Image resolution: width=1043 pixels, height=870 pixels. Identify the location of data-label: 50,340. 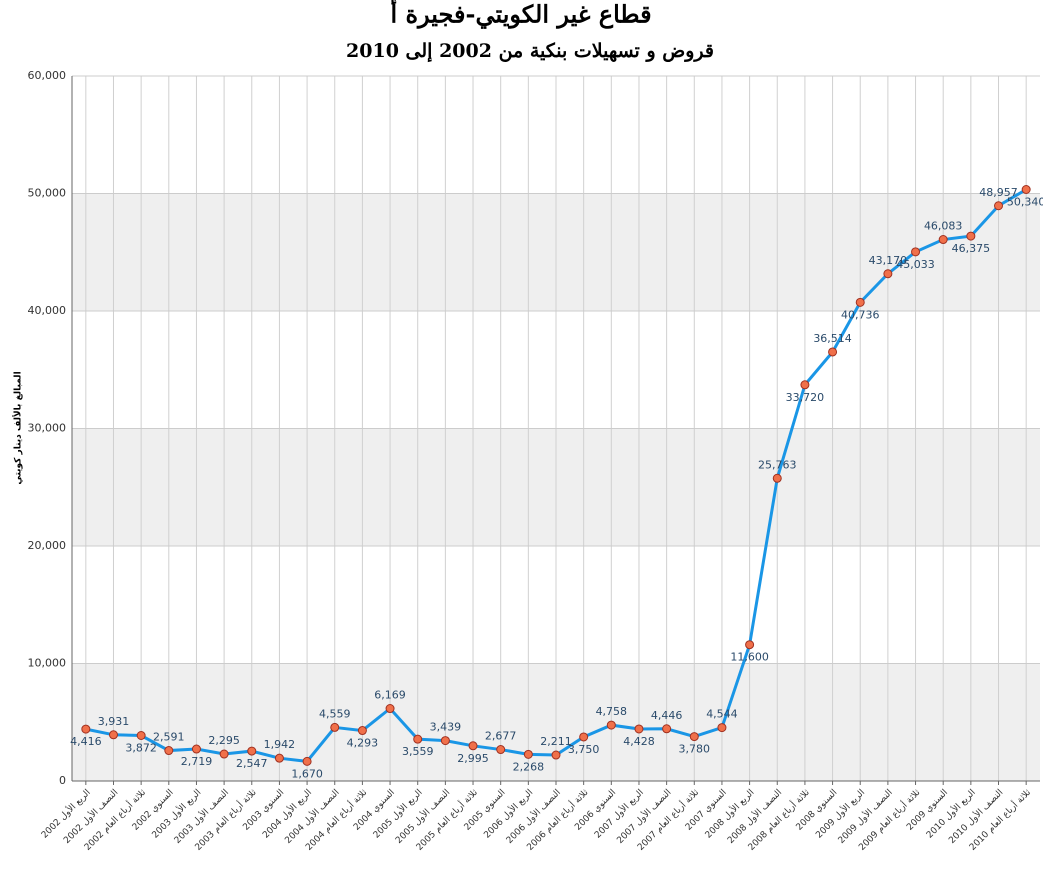
(1025, 202).